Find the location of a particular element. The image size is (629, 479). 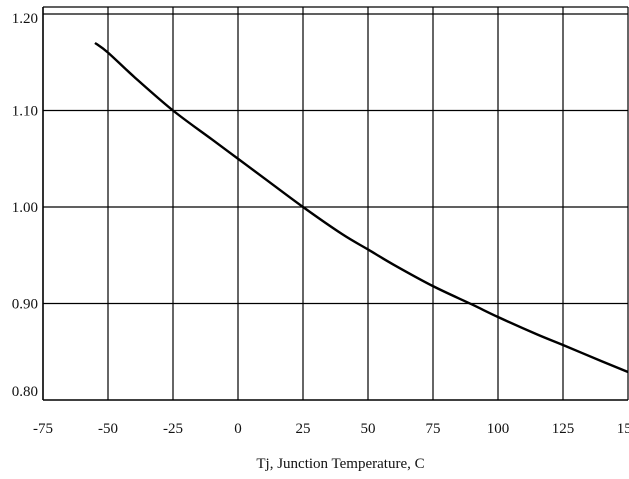

x-tick-label: -50 is located at coordinates (108, 429).